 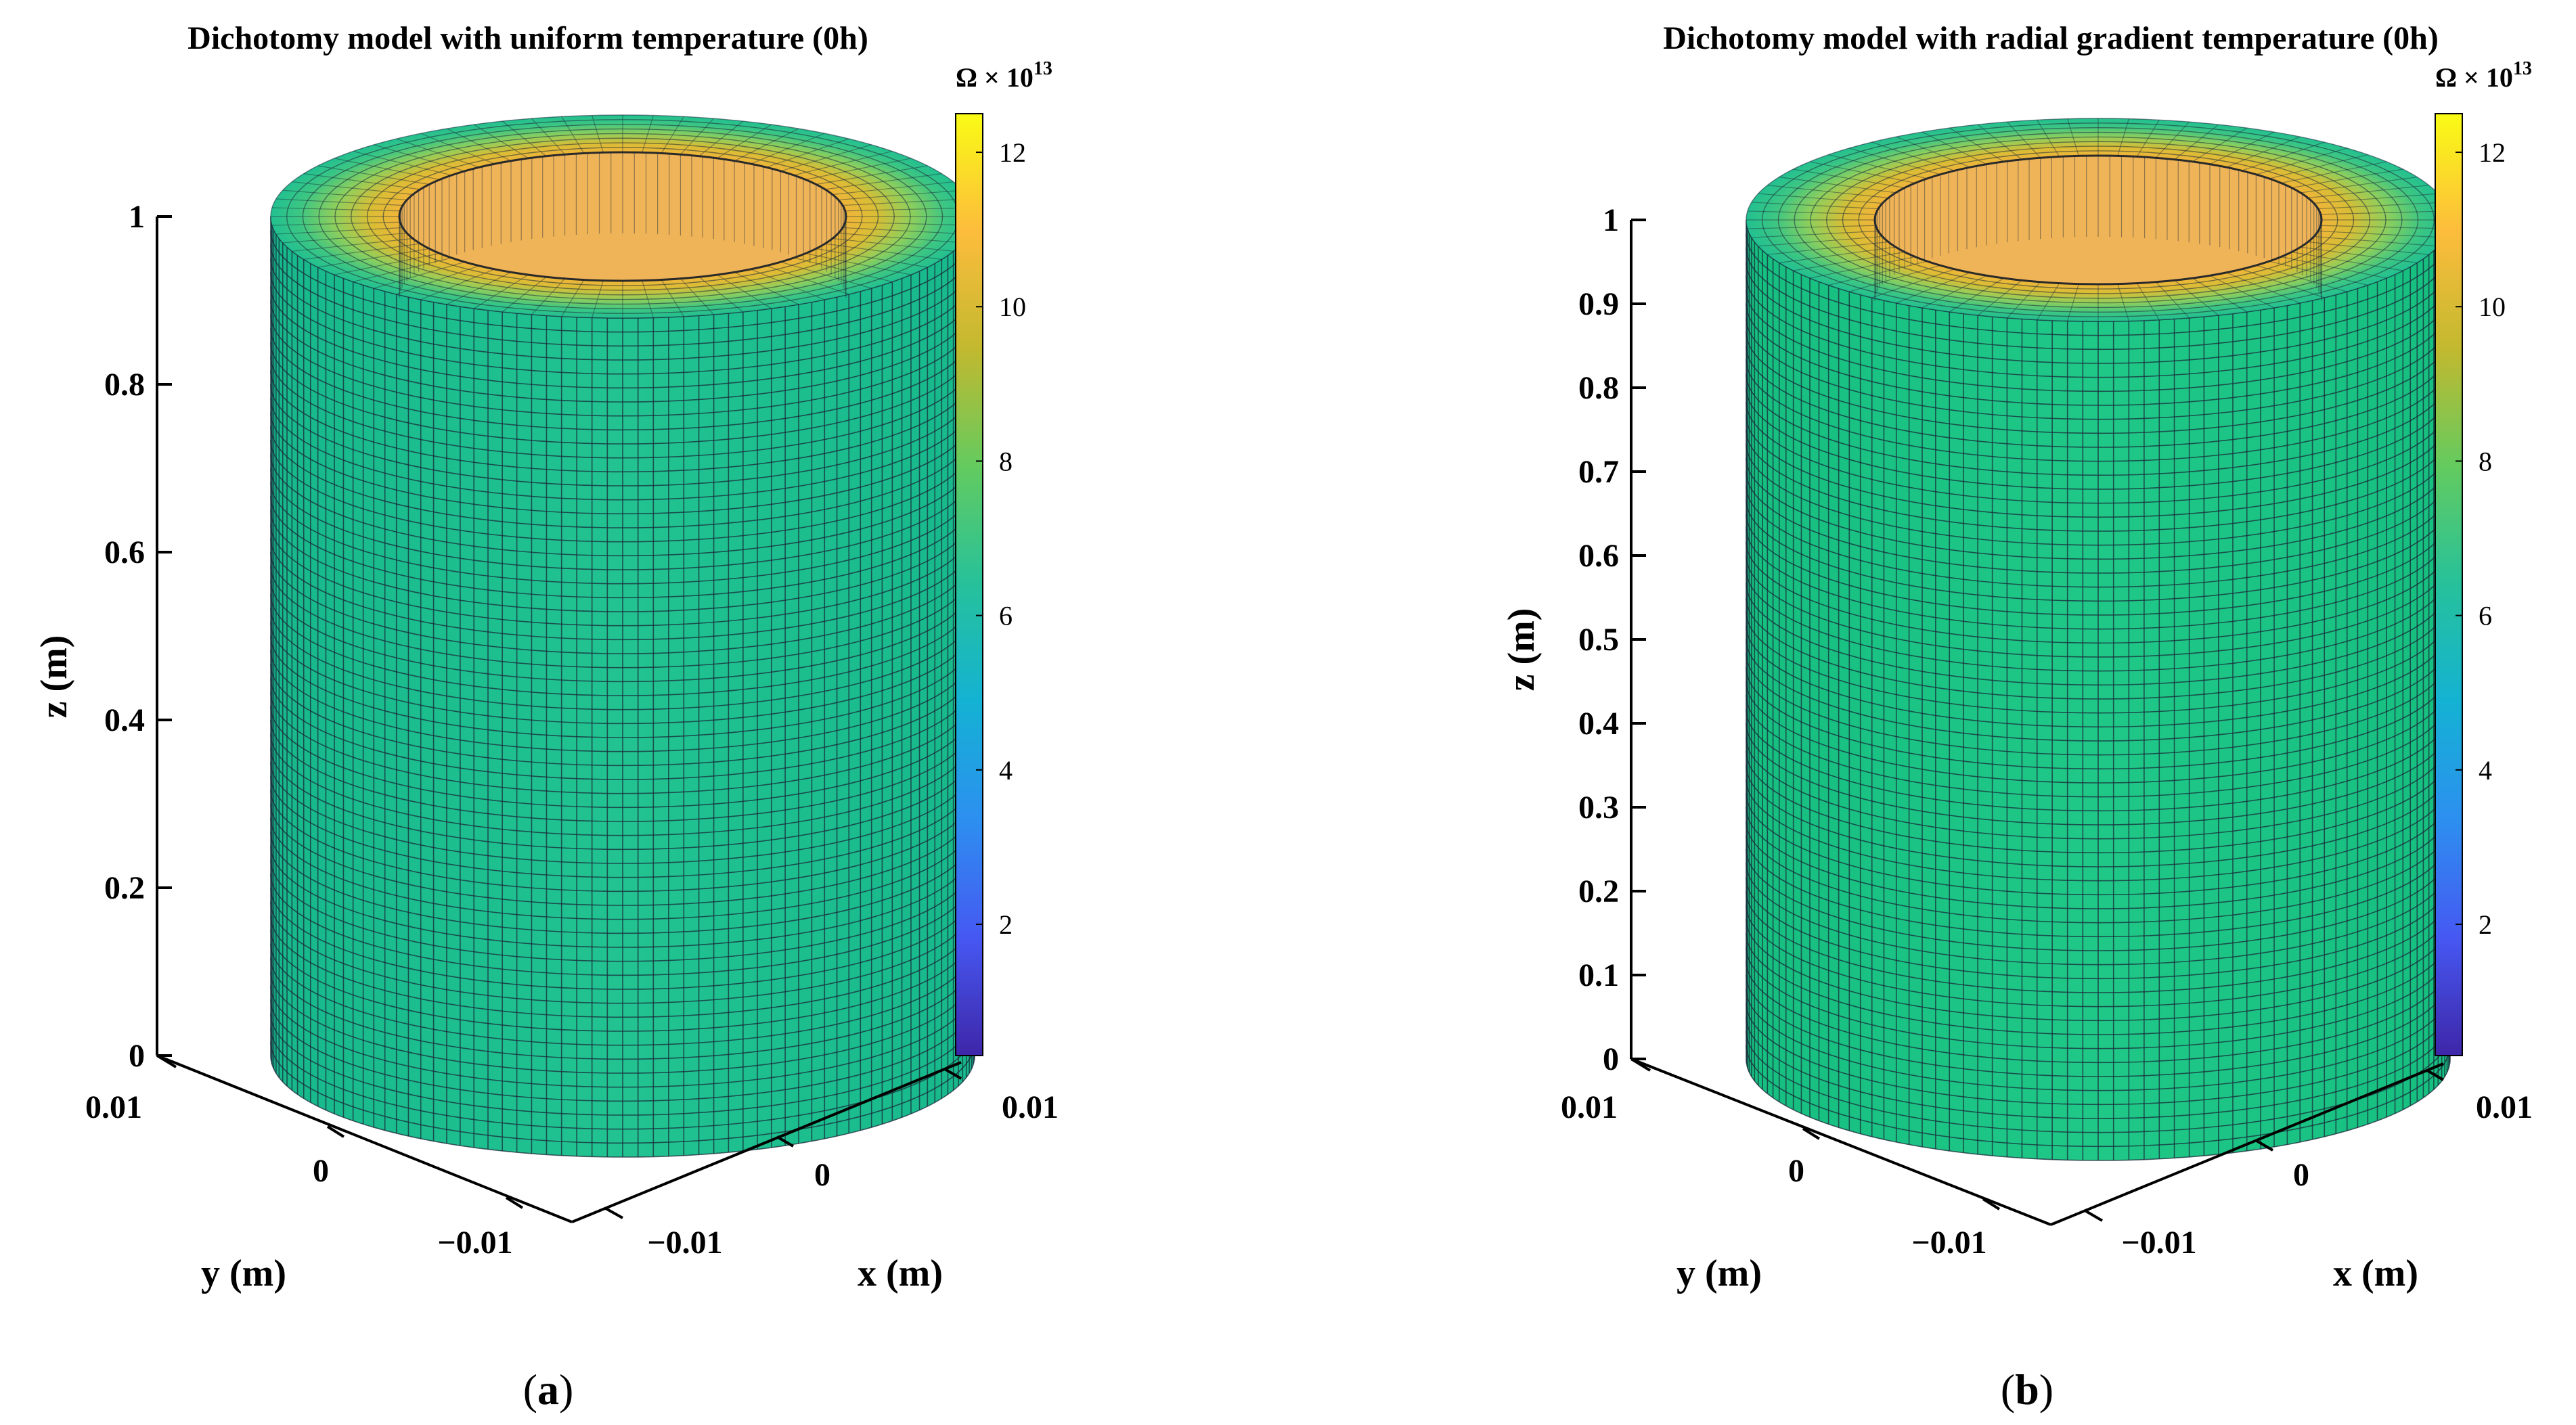 I want to click on colorbar-tick-label: 12, so click(x=2492, y=152).